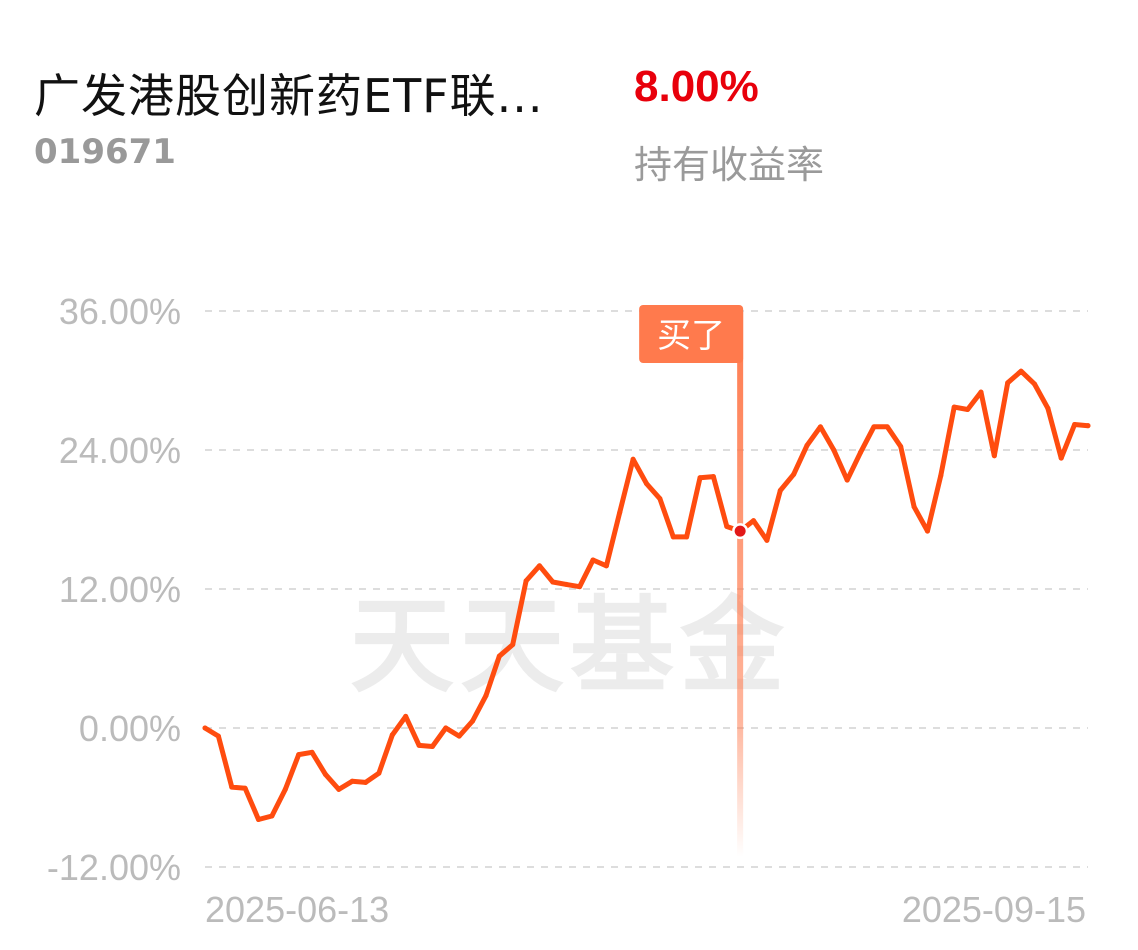 This screenshot has height=950, width=1138. I want to click on buy-marker-tag, so click(691, 334).